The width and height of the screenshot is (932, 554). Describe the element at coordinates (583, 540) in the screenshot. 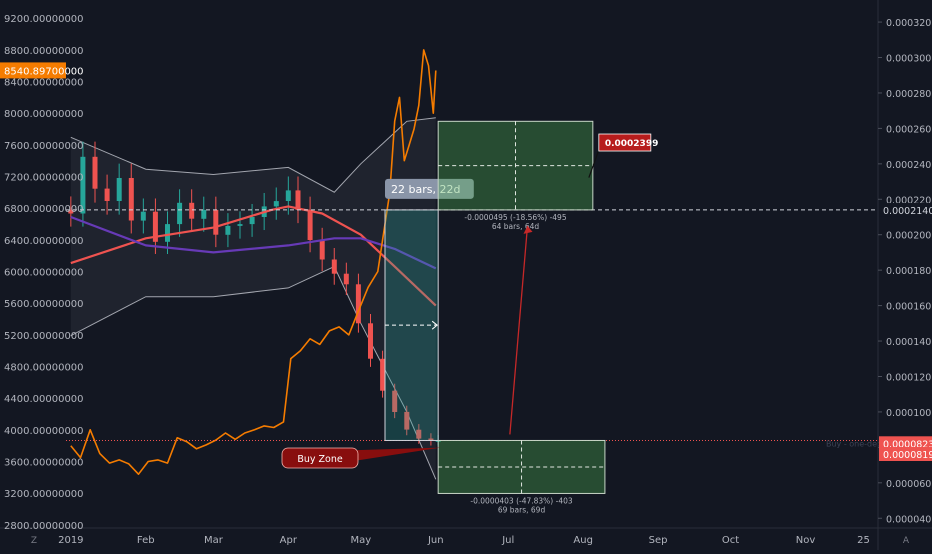

I see `x-axis-tick-label: Aug` at that location.